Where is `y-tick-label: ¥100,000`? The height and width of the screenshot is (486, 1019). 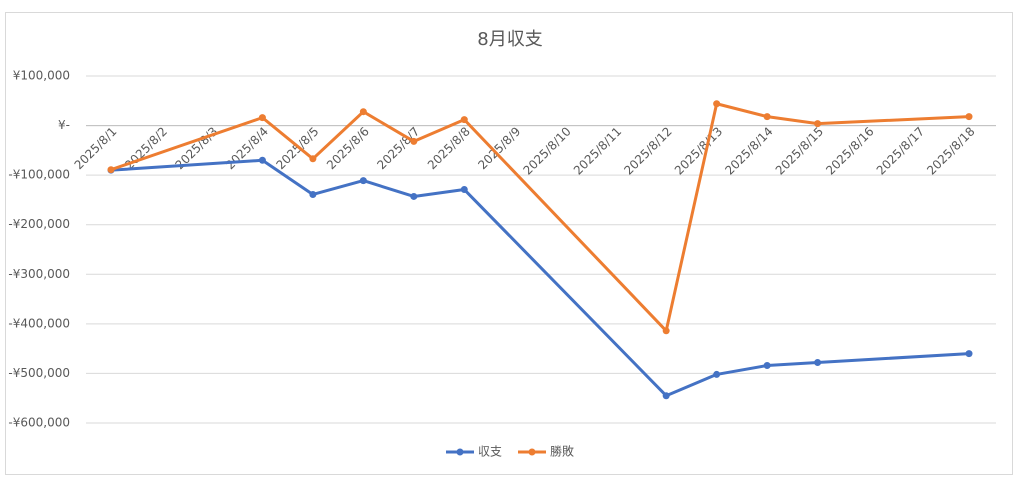 y-tick-label: ¥100,000 is located at coordinates (41, 76).